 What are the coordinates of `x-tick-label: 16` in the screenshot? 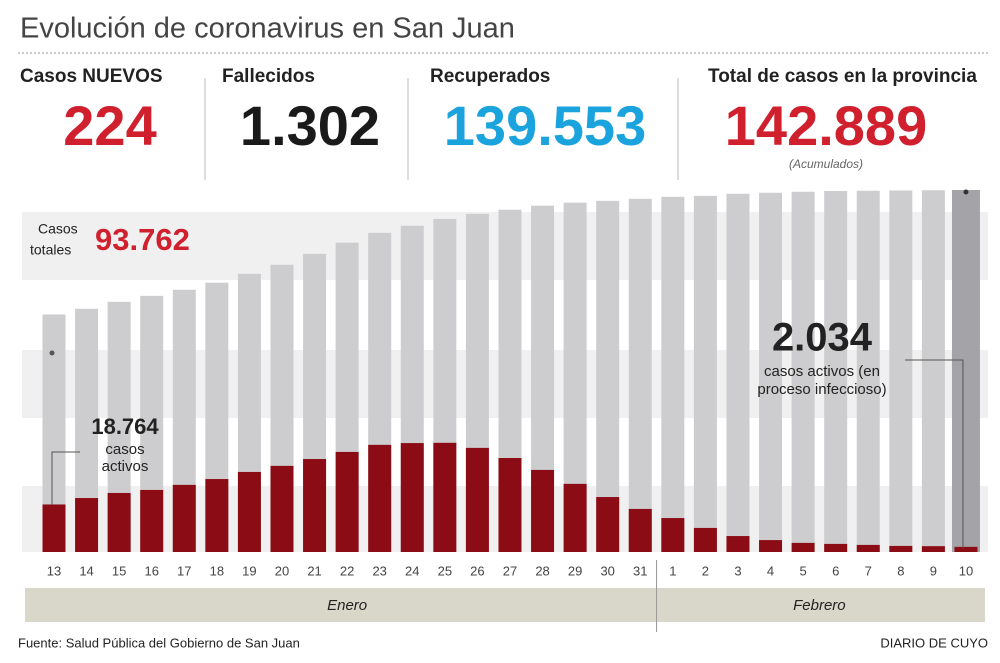 It's located at (151, 570).